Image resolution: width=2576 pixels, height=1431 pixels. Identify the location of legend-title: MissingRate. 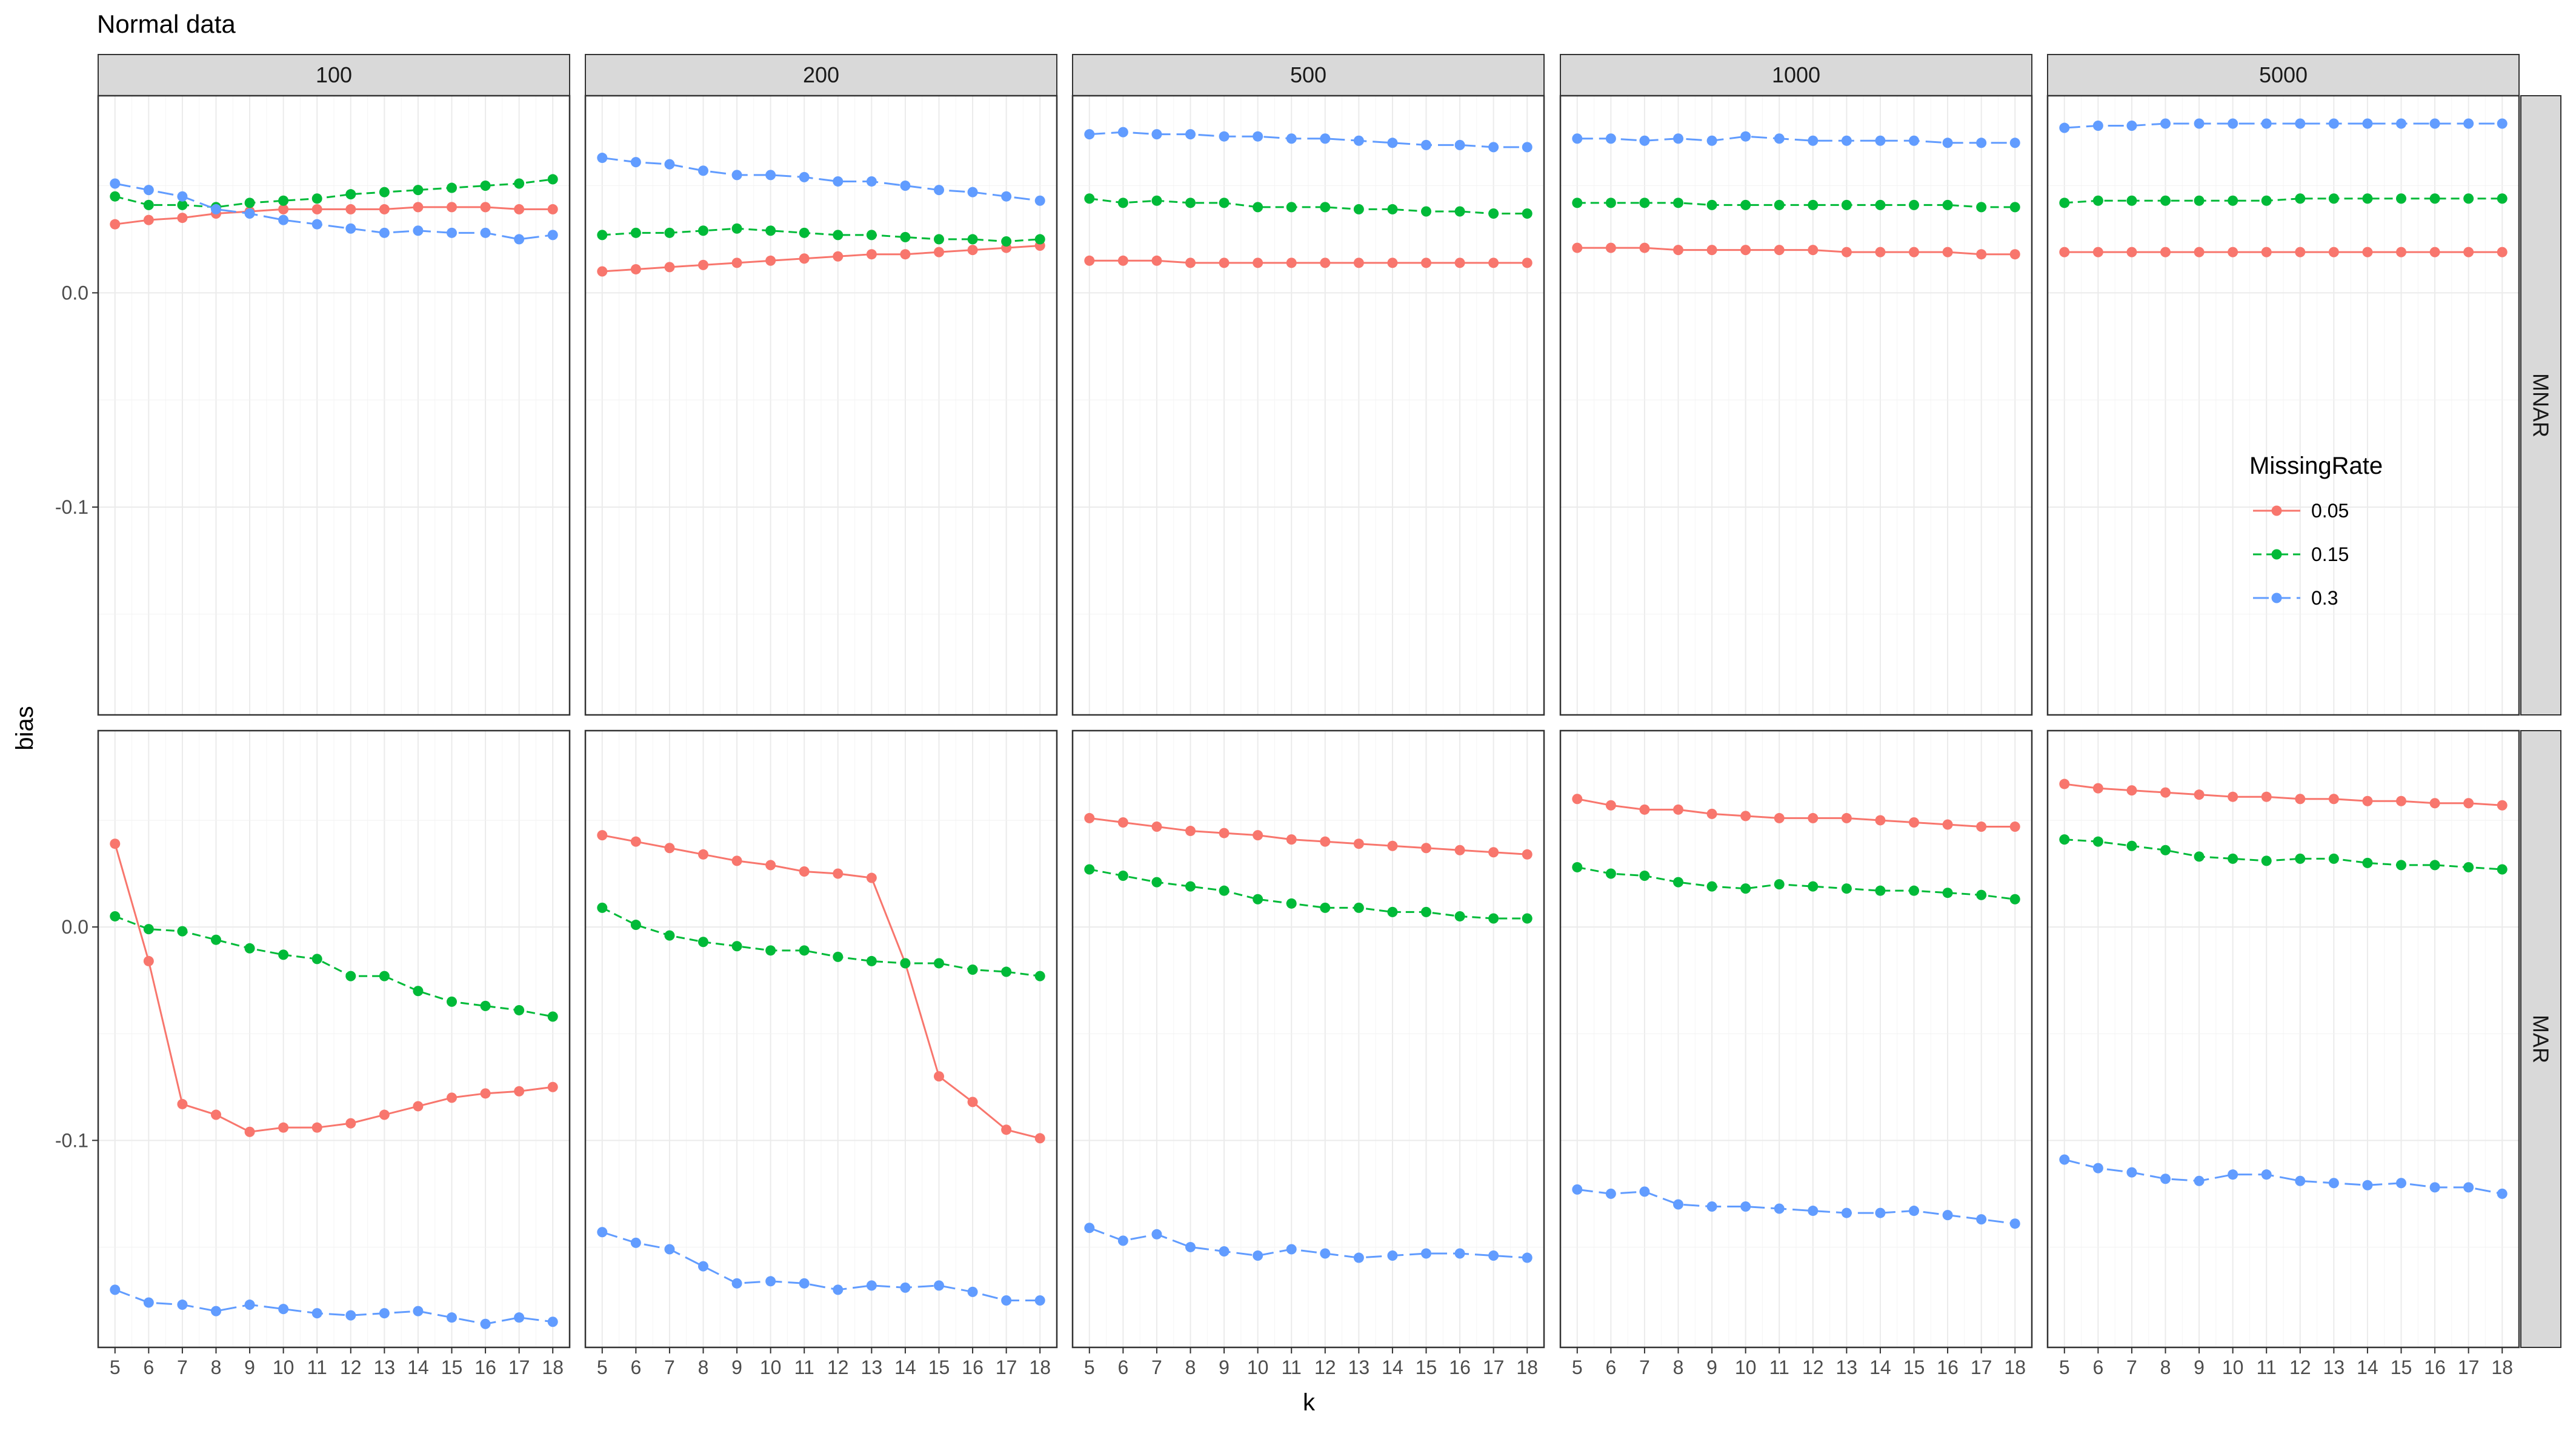
(2316, 466).